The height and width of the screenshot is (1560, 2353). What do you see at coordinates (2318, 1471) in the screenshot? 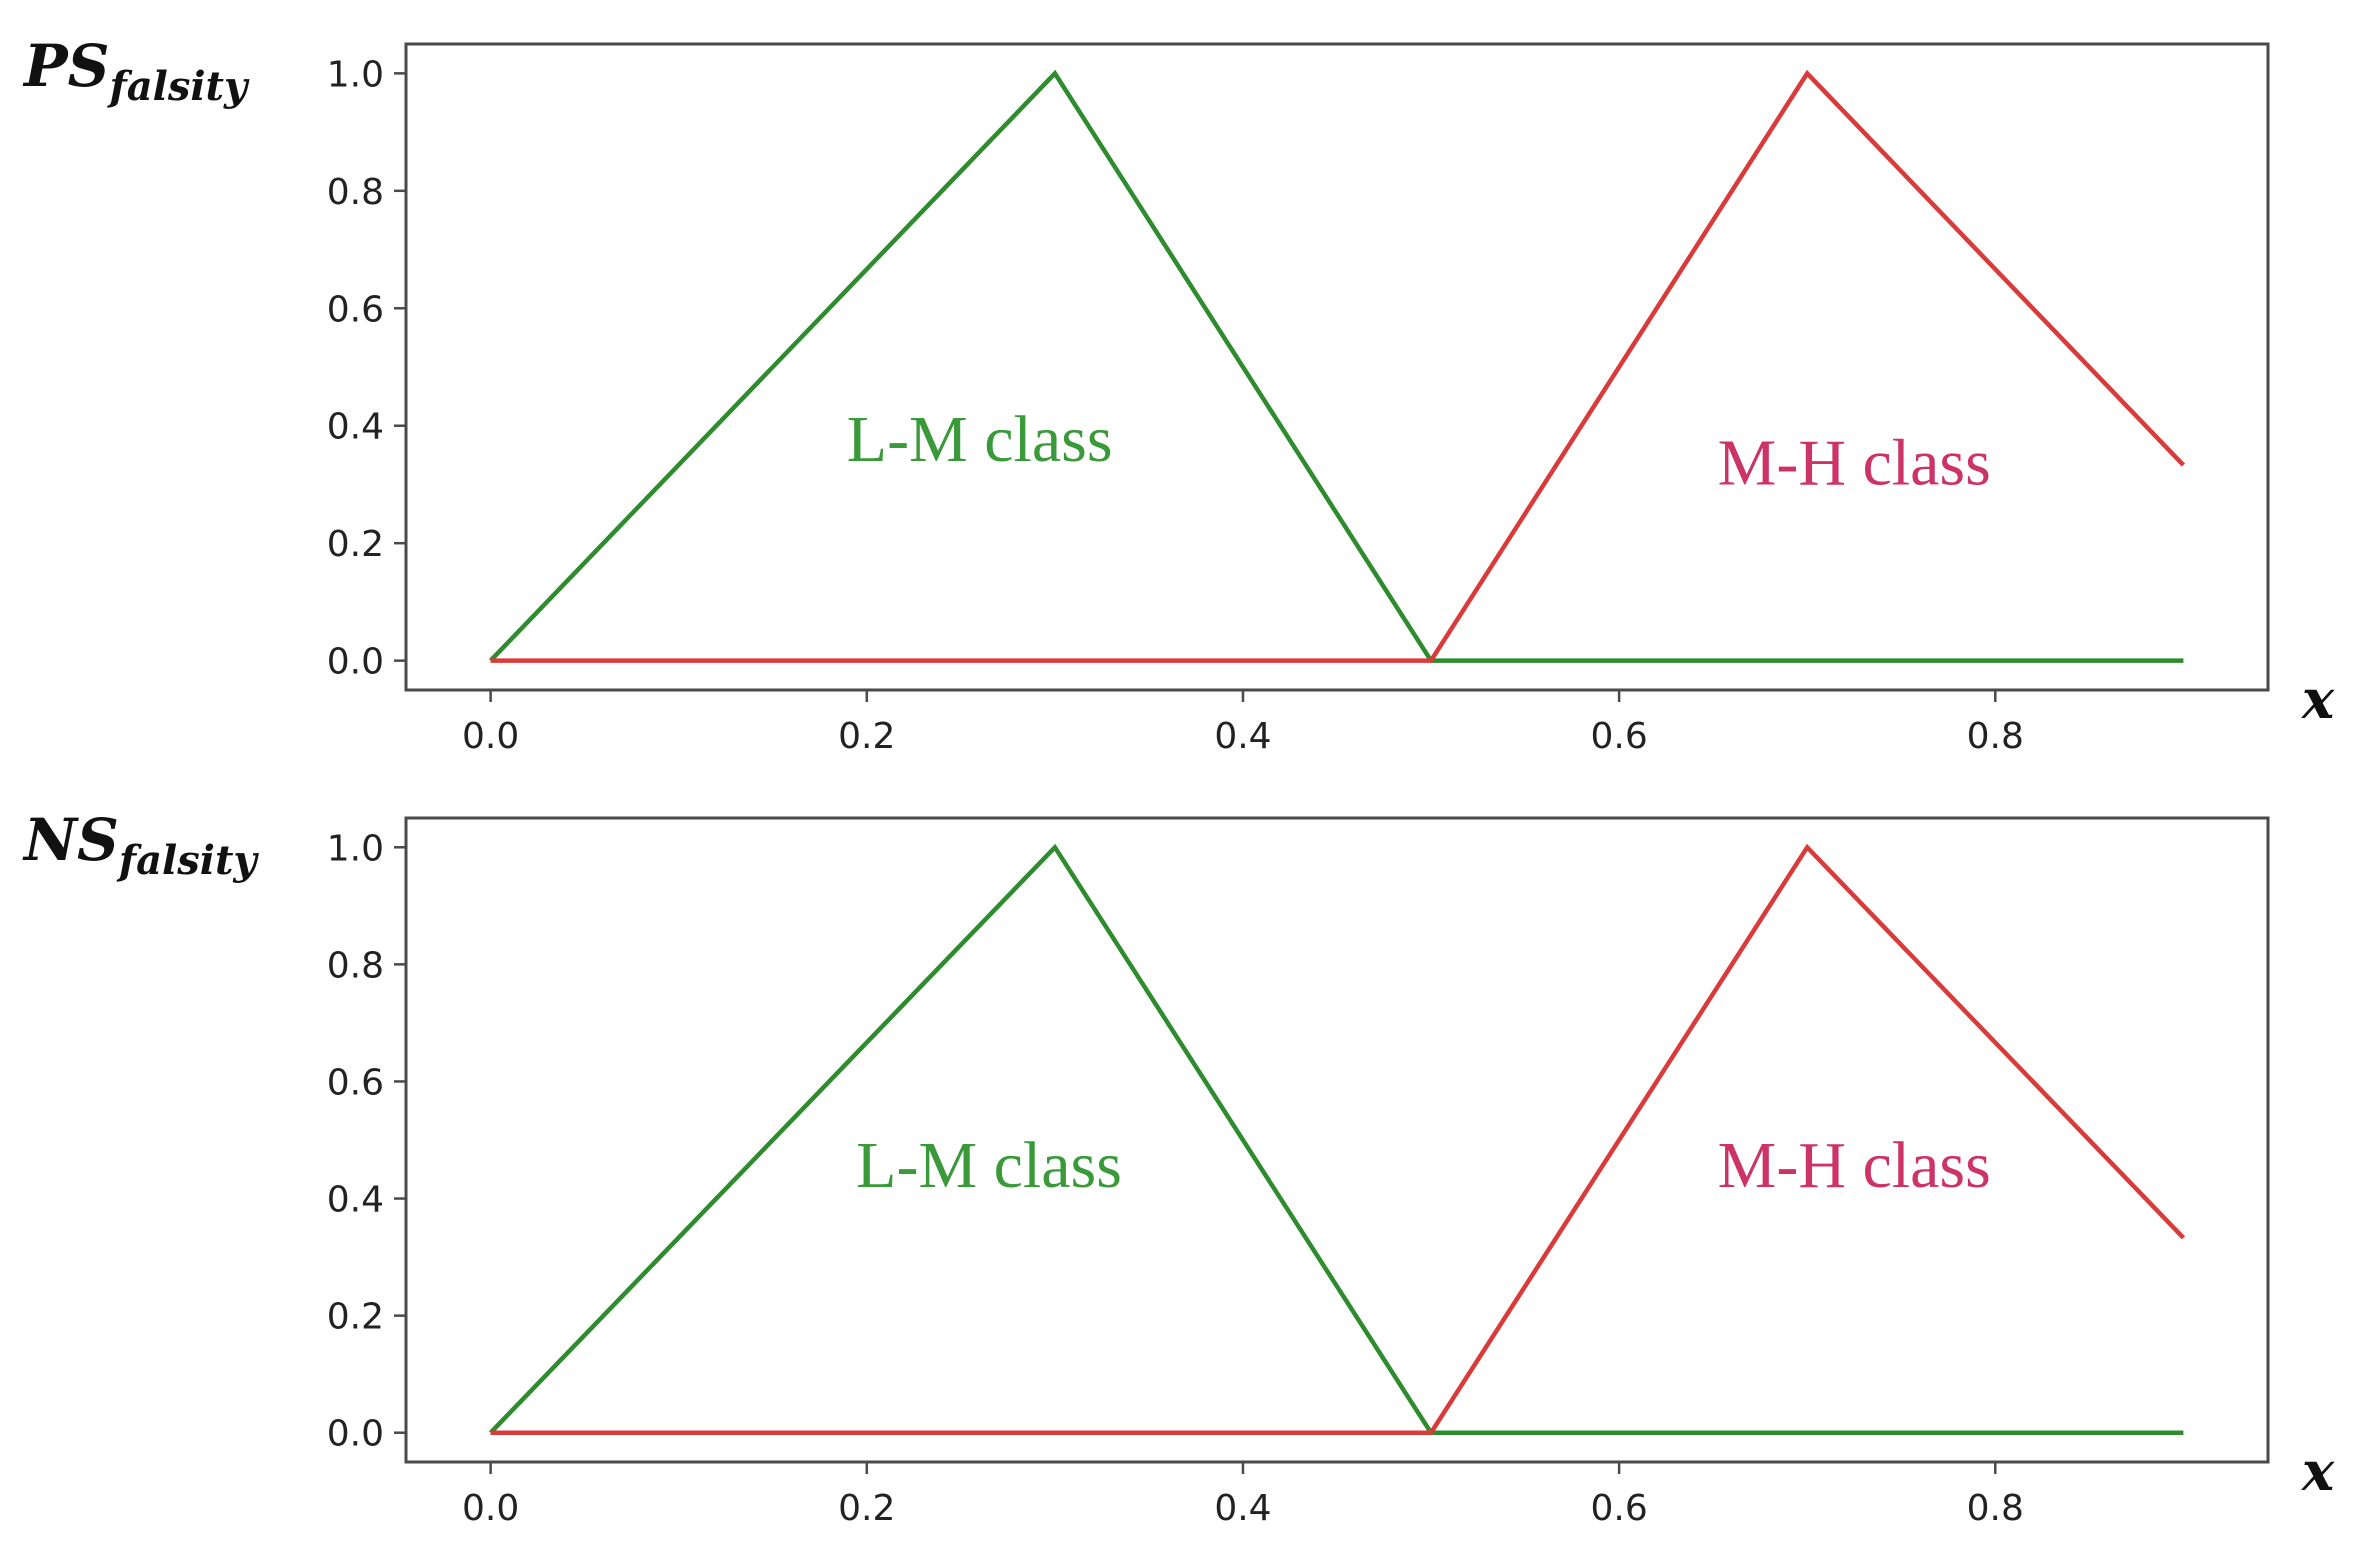
I see `ns-falsity-x-axis-label: x` at bounding box center [2318, 1471].